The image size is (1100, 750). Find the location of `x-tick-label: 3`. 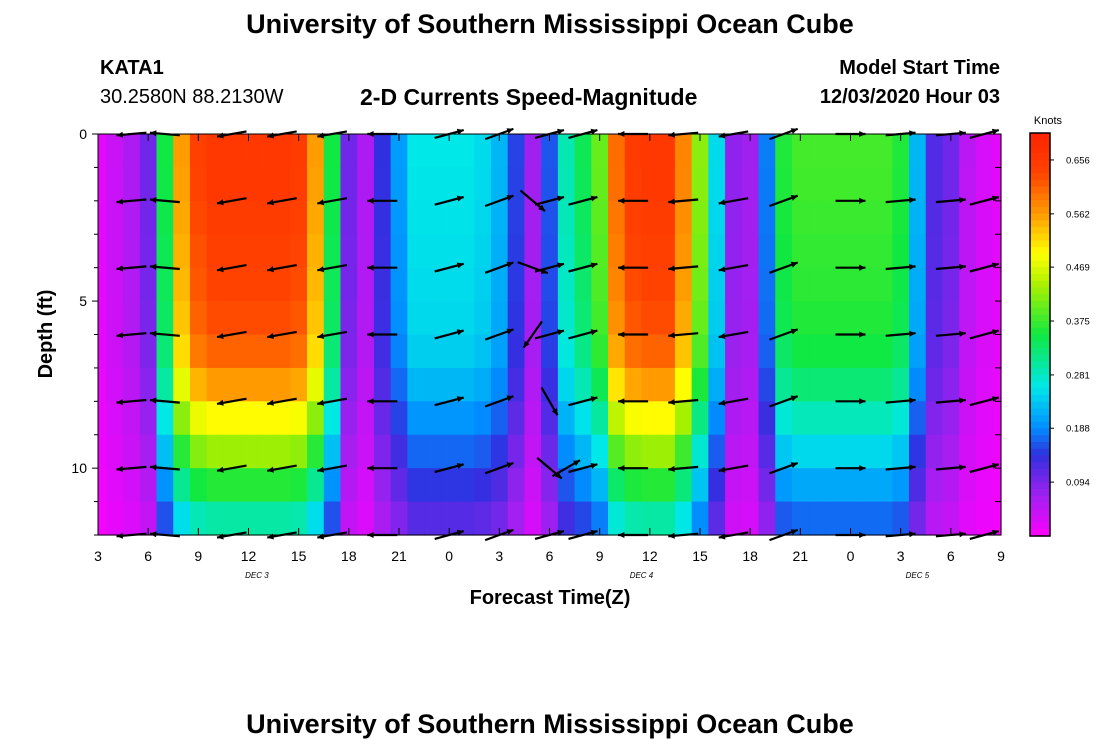

x-tick-label: 3 is located at coordinates (901, 556).